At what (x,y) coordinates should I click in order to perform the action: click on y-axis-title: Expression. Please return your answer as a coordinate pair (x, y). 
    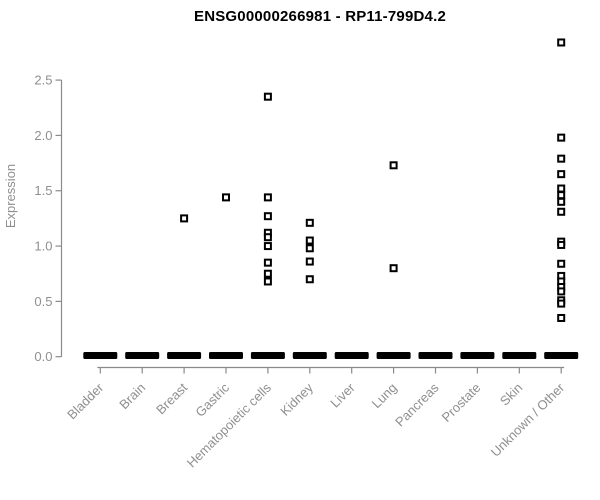
    Looking at the image, I should click on (10, 196).